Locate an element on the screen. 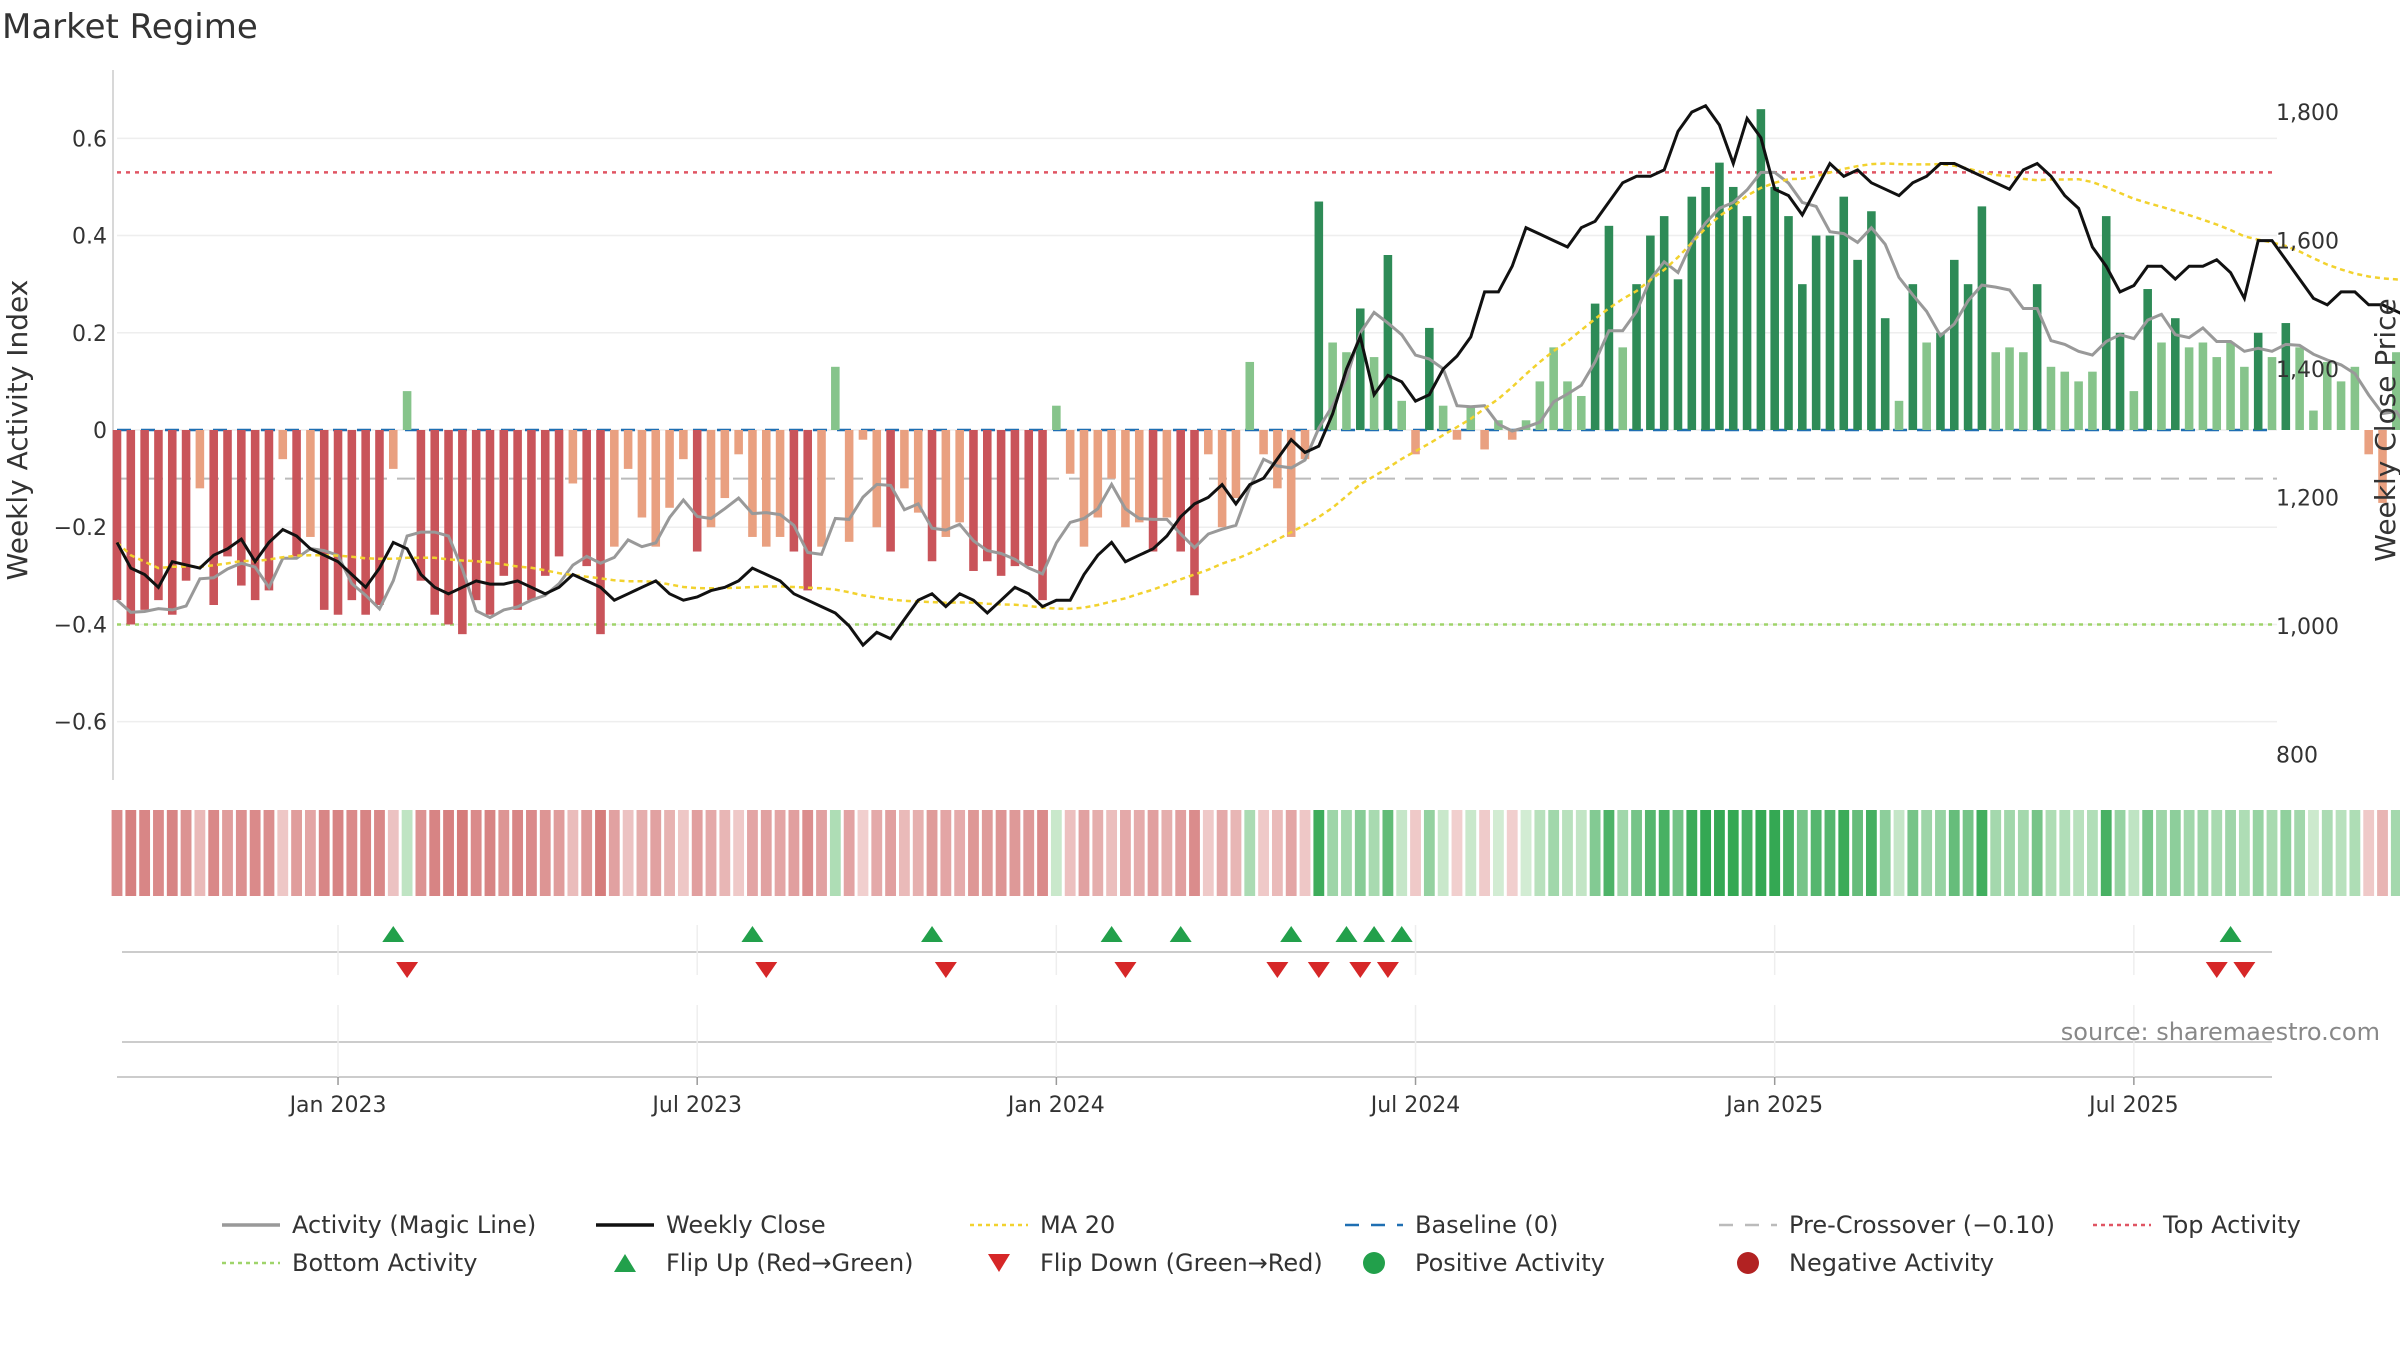 The height and width of the screenshot is (1350, 2400). left-tick-label: −0.6 is located at coordinates (80, 723).